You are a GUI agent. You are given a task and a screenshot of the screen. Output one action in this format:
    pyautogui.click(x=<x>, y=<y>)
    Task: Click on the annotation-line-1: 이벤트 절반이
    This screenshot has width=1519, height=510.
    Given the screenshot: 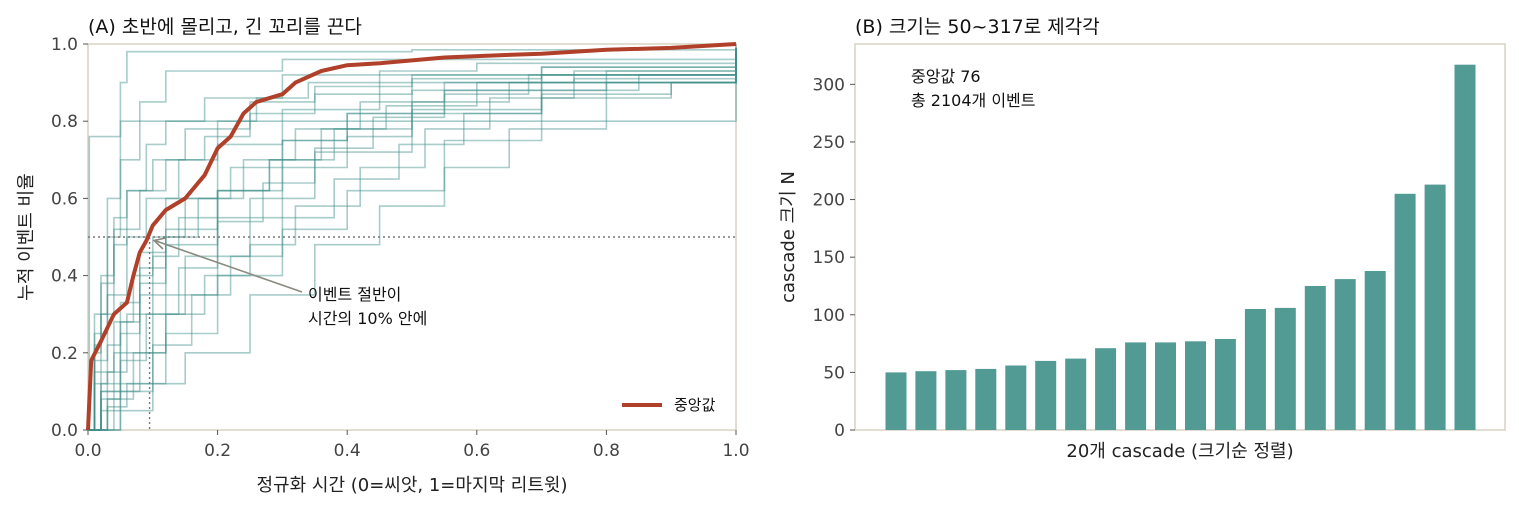 What is the action you would take?
    pyautogui.click(x=354, y=294)
    